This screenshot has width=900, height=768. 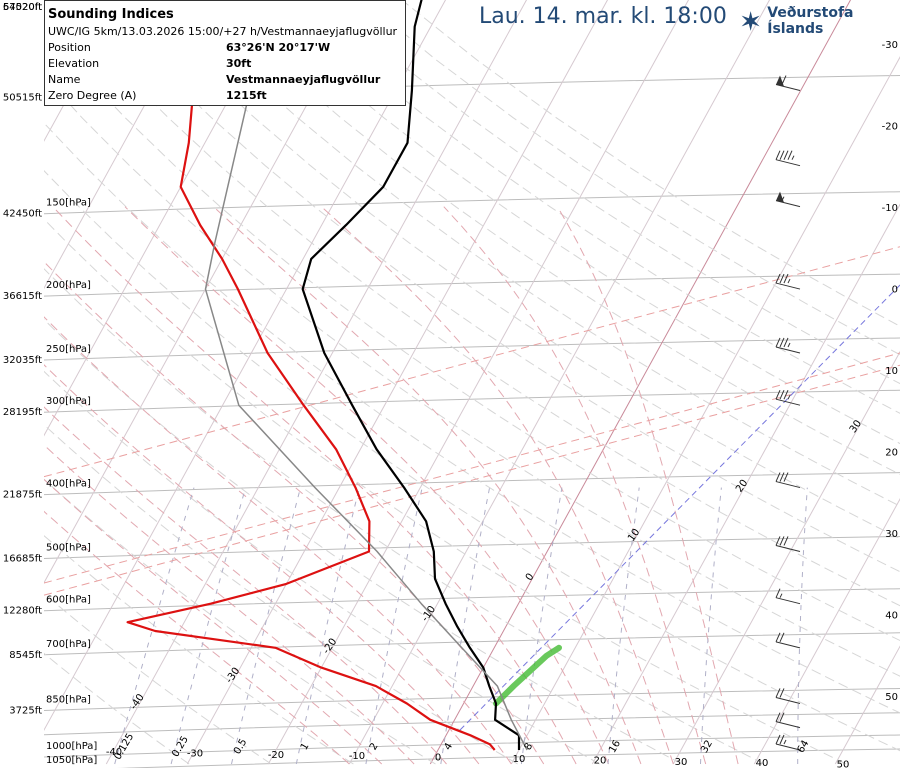 What do you see at coordinates (68, 484) in the screenshot?
I see `pressure-label: 400[hPa]` at bounding box center [68, 484].